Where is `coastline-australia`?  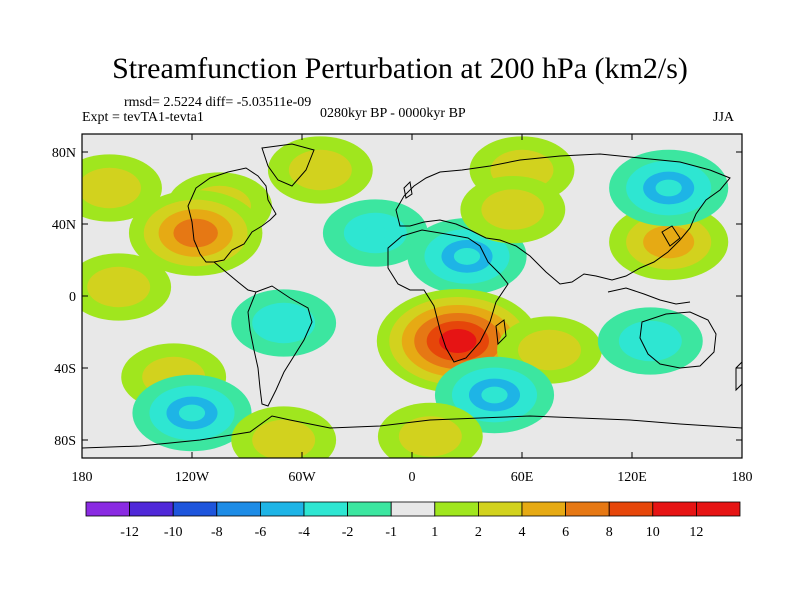
coastline-australia is located at coordinates (678, 340).